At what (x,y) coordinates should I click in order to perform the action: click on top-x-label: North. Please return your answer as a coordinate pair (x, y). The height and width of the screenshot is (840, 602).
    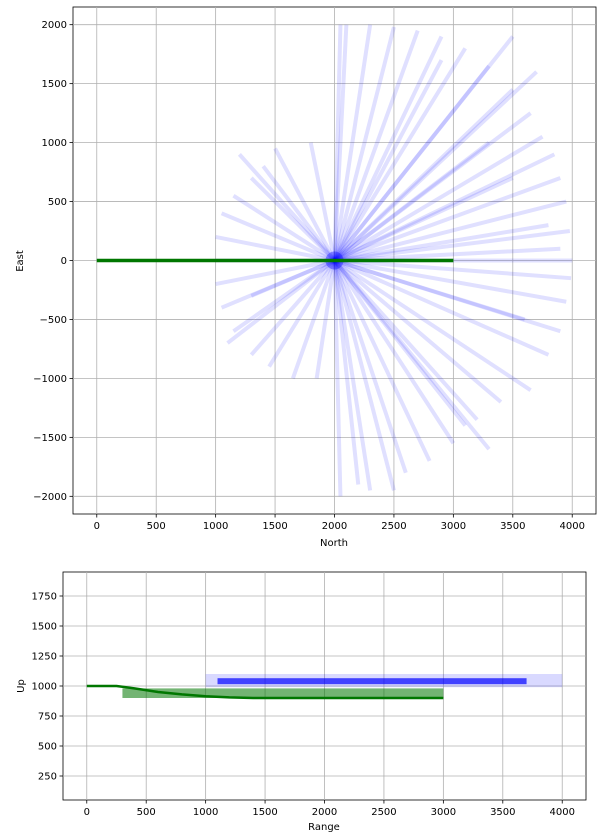
    Looking at the image, I should click on (334, 543).